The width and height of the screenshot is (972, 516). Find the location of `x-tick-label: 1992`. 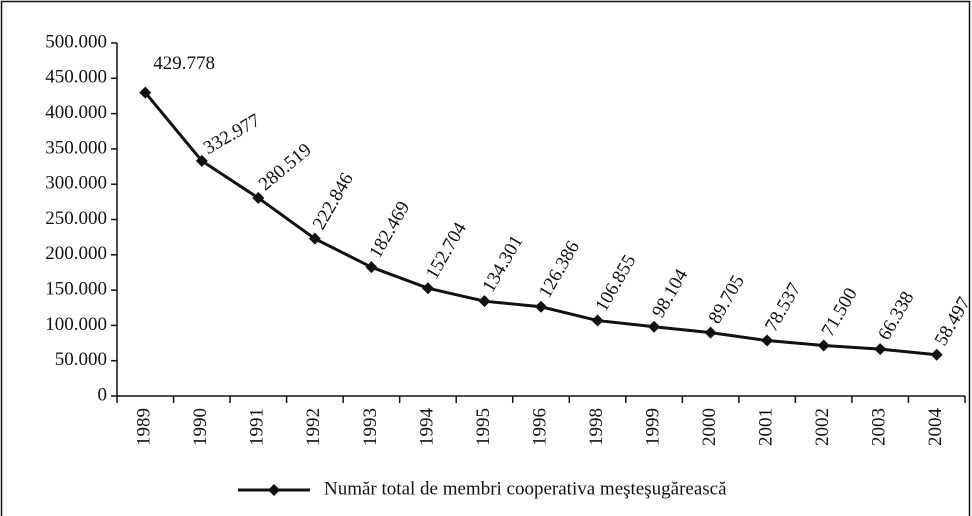

x-tick-label: 1992 is located at coordinates (313, 427).